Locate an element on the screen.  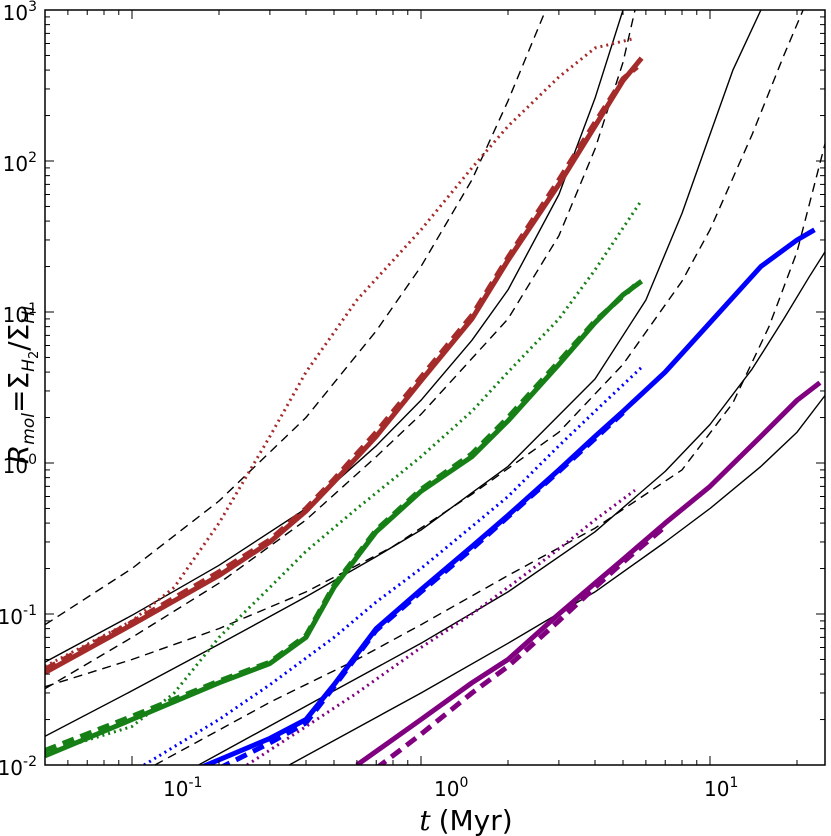
y-tick-label-1: 10⁻¹ is located at coordinates (18, 616).